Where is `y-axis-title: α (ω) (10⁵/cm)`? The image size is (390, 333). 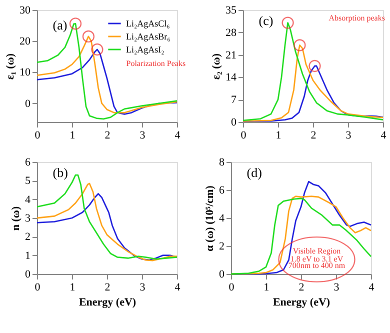
y-axis-title: α (ω) (10⁵/cm) is located at coordinates (210, 218).